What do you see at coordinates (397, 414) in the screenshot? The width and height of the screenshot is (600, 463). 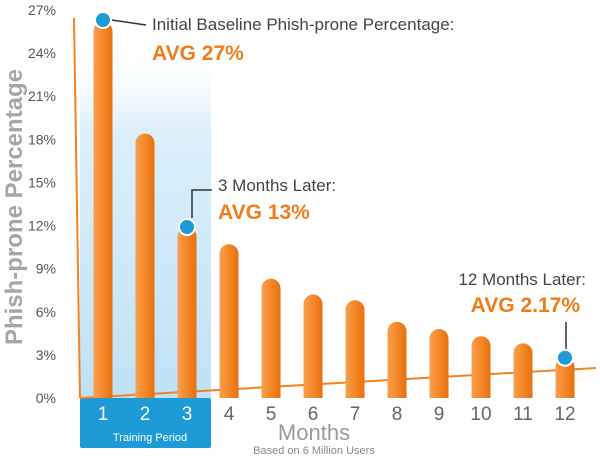 I see `x-tick-label: 8` at bounding box center [397, 414].